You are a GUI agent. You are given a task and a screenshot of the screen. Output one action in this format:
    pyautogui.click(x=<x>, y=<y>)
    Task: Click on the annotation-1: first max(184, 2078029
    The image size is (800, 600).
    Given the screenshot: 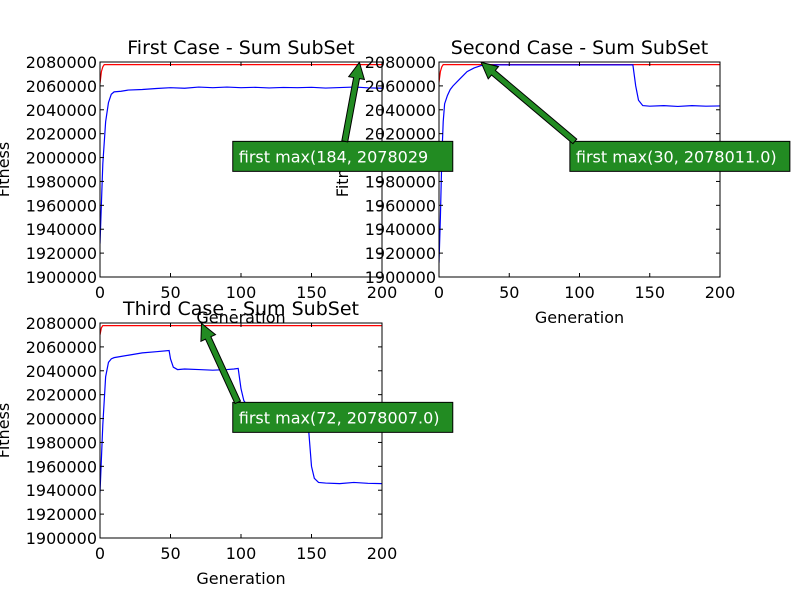 What is the action you would take?
    pyautogui.click(x=343, y=116)
    